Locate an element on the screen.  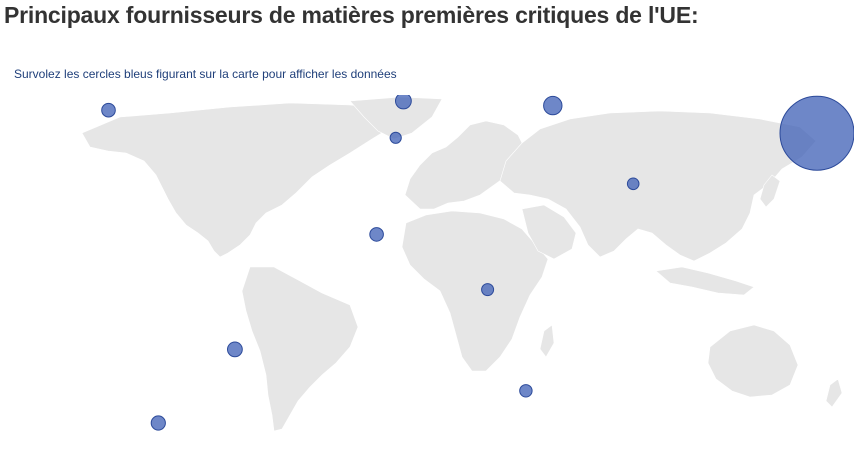
land-greenland is located at coordinates (396, 118).